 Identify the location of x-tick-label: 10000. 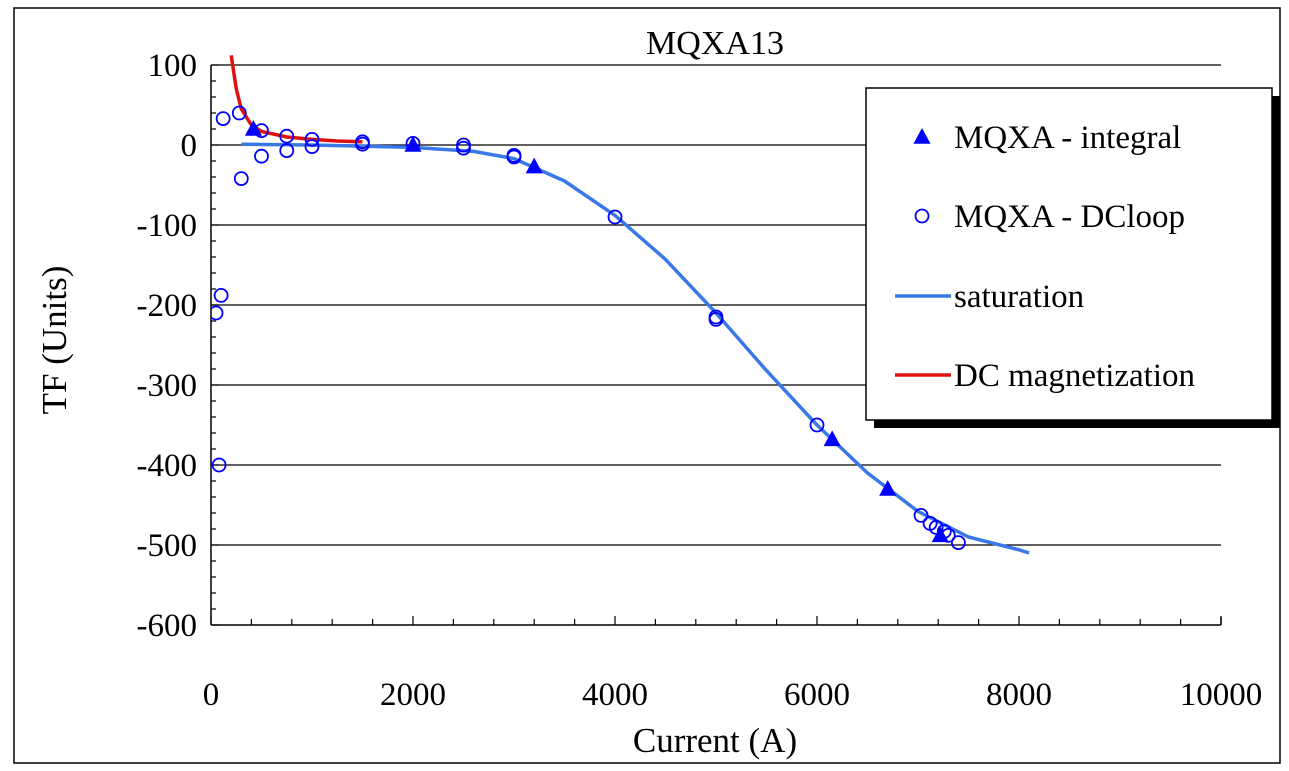
(1221, 695).